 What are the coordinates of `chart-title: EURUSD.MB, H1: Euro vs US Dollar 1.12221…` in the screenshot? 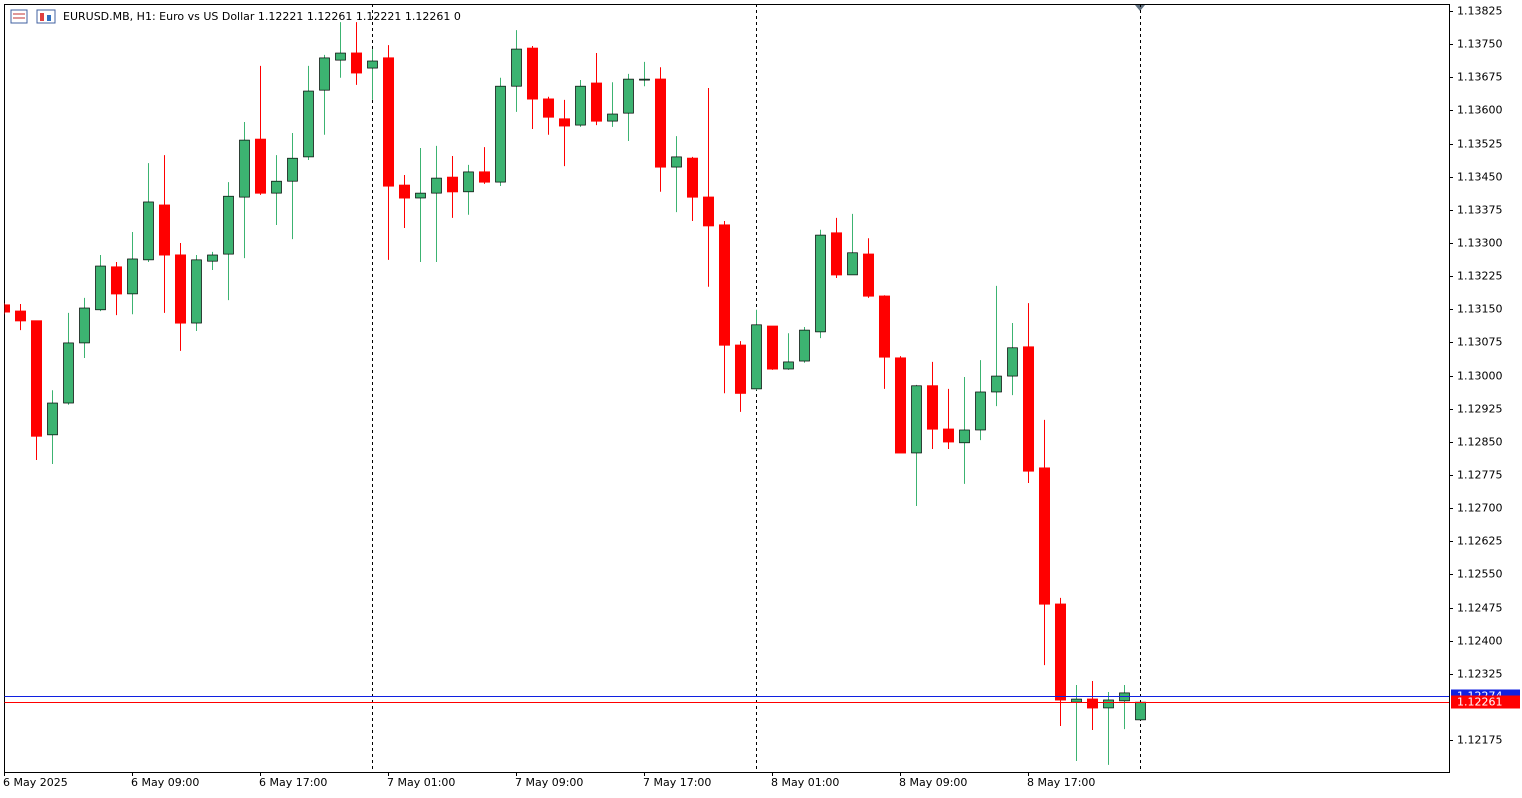 It's located at (262, 16).